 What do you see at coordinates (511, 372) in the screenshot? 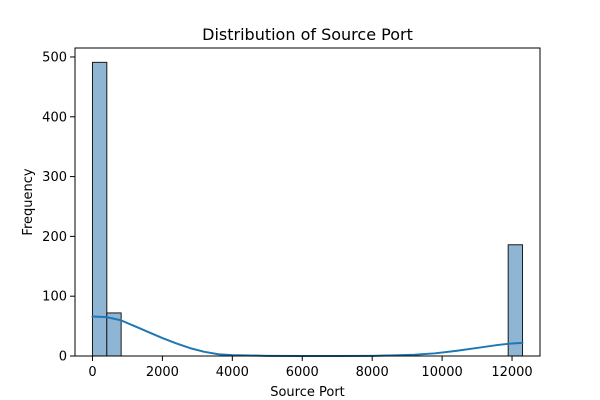
I see `x-tick-label: 12000` at bounding box center [511, 372].